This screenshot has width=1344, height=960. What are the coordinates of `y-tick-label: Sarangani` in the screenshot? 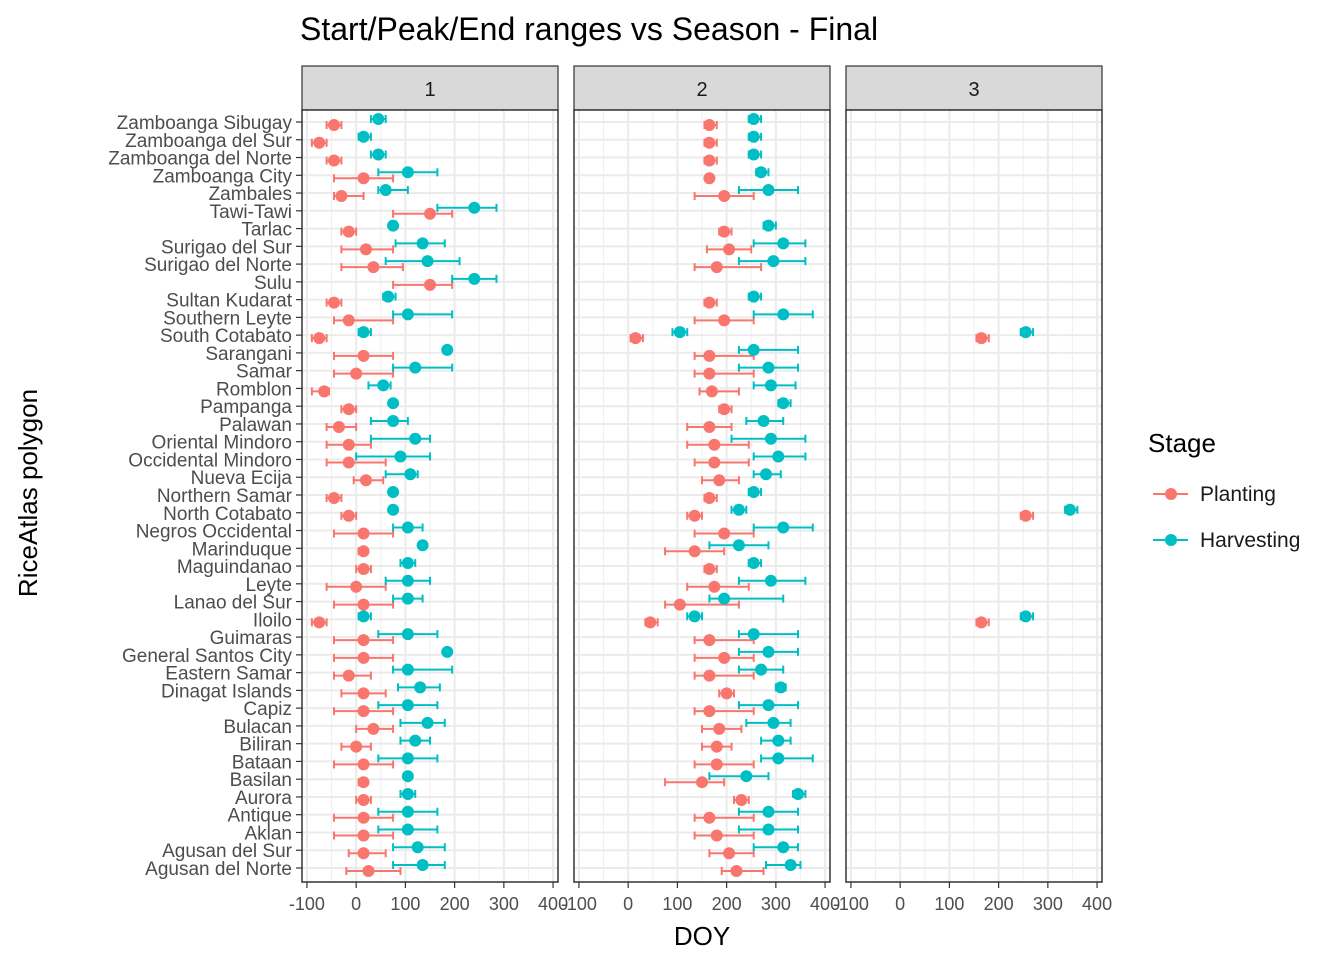 It's located at (248, 354).